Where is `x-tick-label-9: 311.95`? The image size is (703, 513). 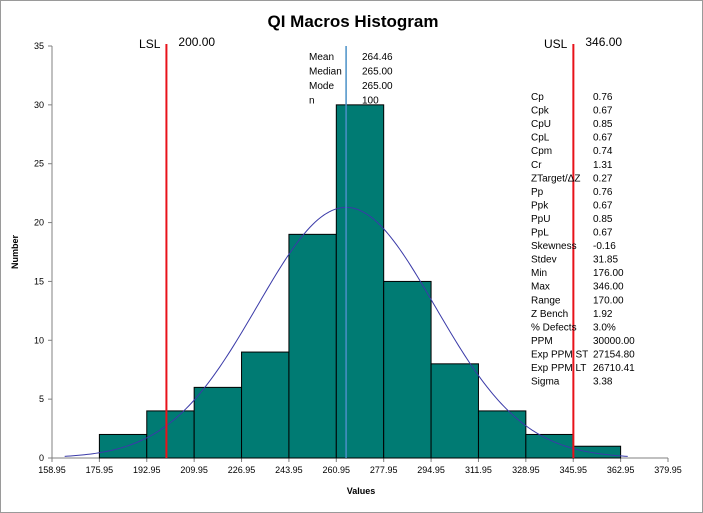 x-tick-label-9: 311.95 is located at coordinates (478, 470).